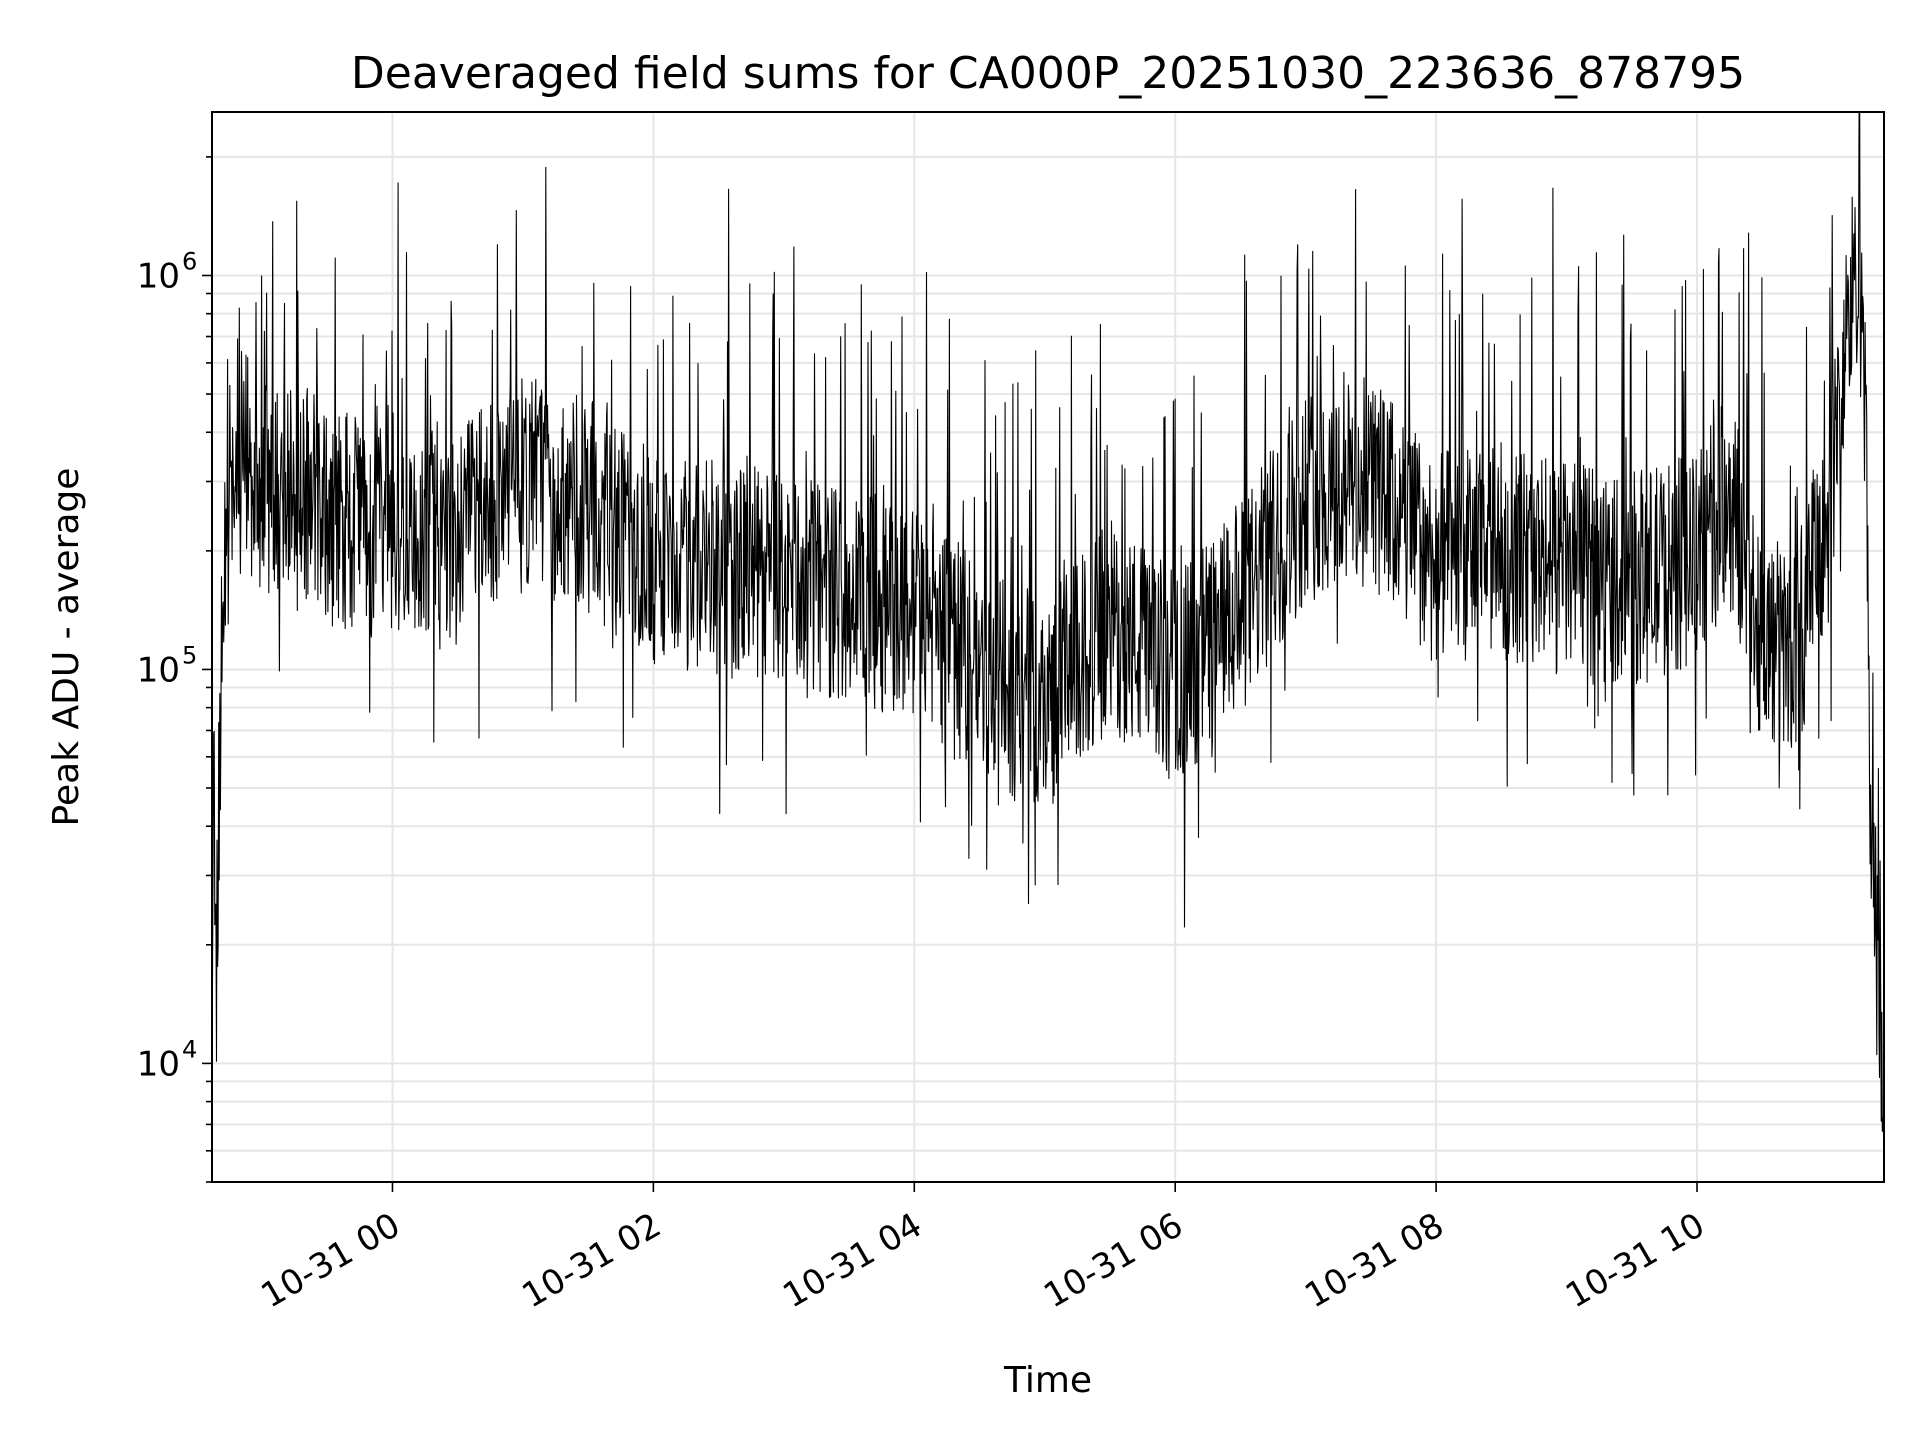  What do you see at coordinates (189, 261) in the screenshot?
I see `y-tick-exponent: 6` at bounding box center [189, 261].